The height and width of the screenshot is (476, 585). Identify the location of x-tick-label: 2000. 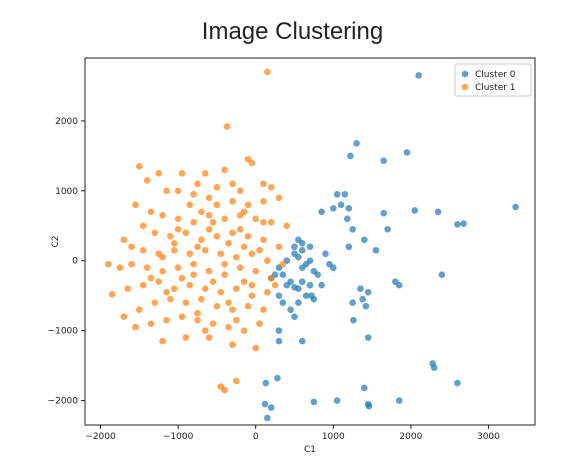
(410, 437).